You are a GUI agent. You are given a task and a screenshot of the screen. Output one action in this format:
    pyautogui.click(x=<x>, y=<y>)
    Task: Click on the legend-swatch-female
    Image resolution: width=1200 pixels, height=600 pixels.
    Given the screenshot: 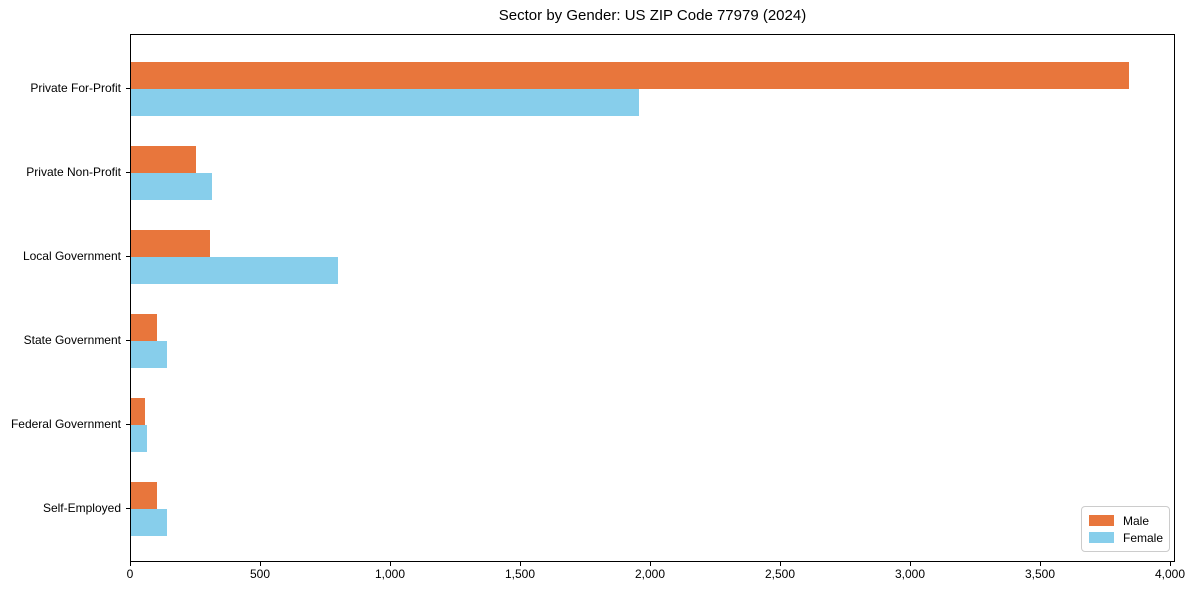 What is the action you would take?
    pyautogui.click(x=1101, y=537)
    